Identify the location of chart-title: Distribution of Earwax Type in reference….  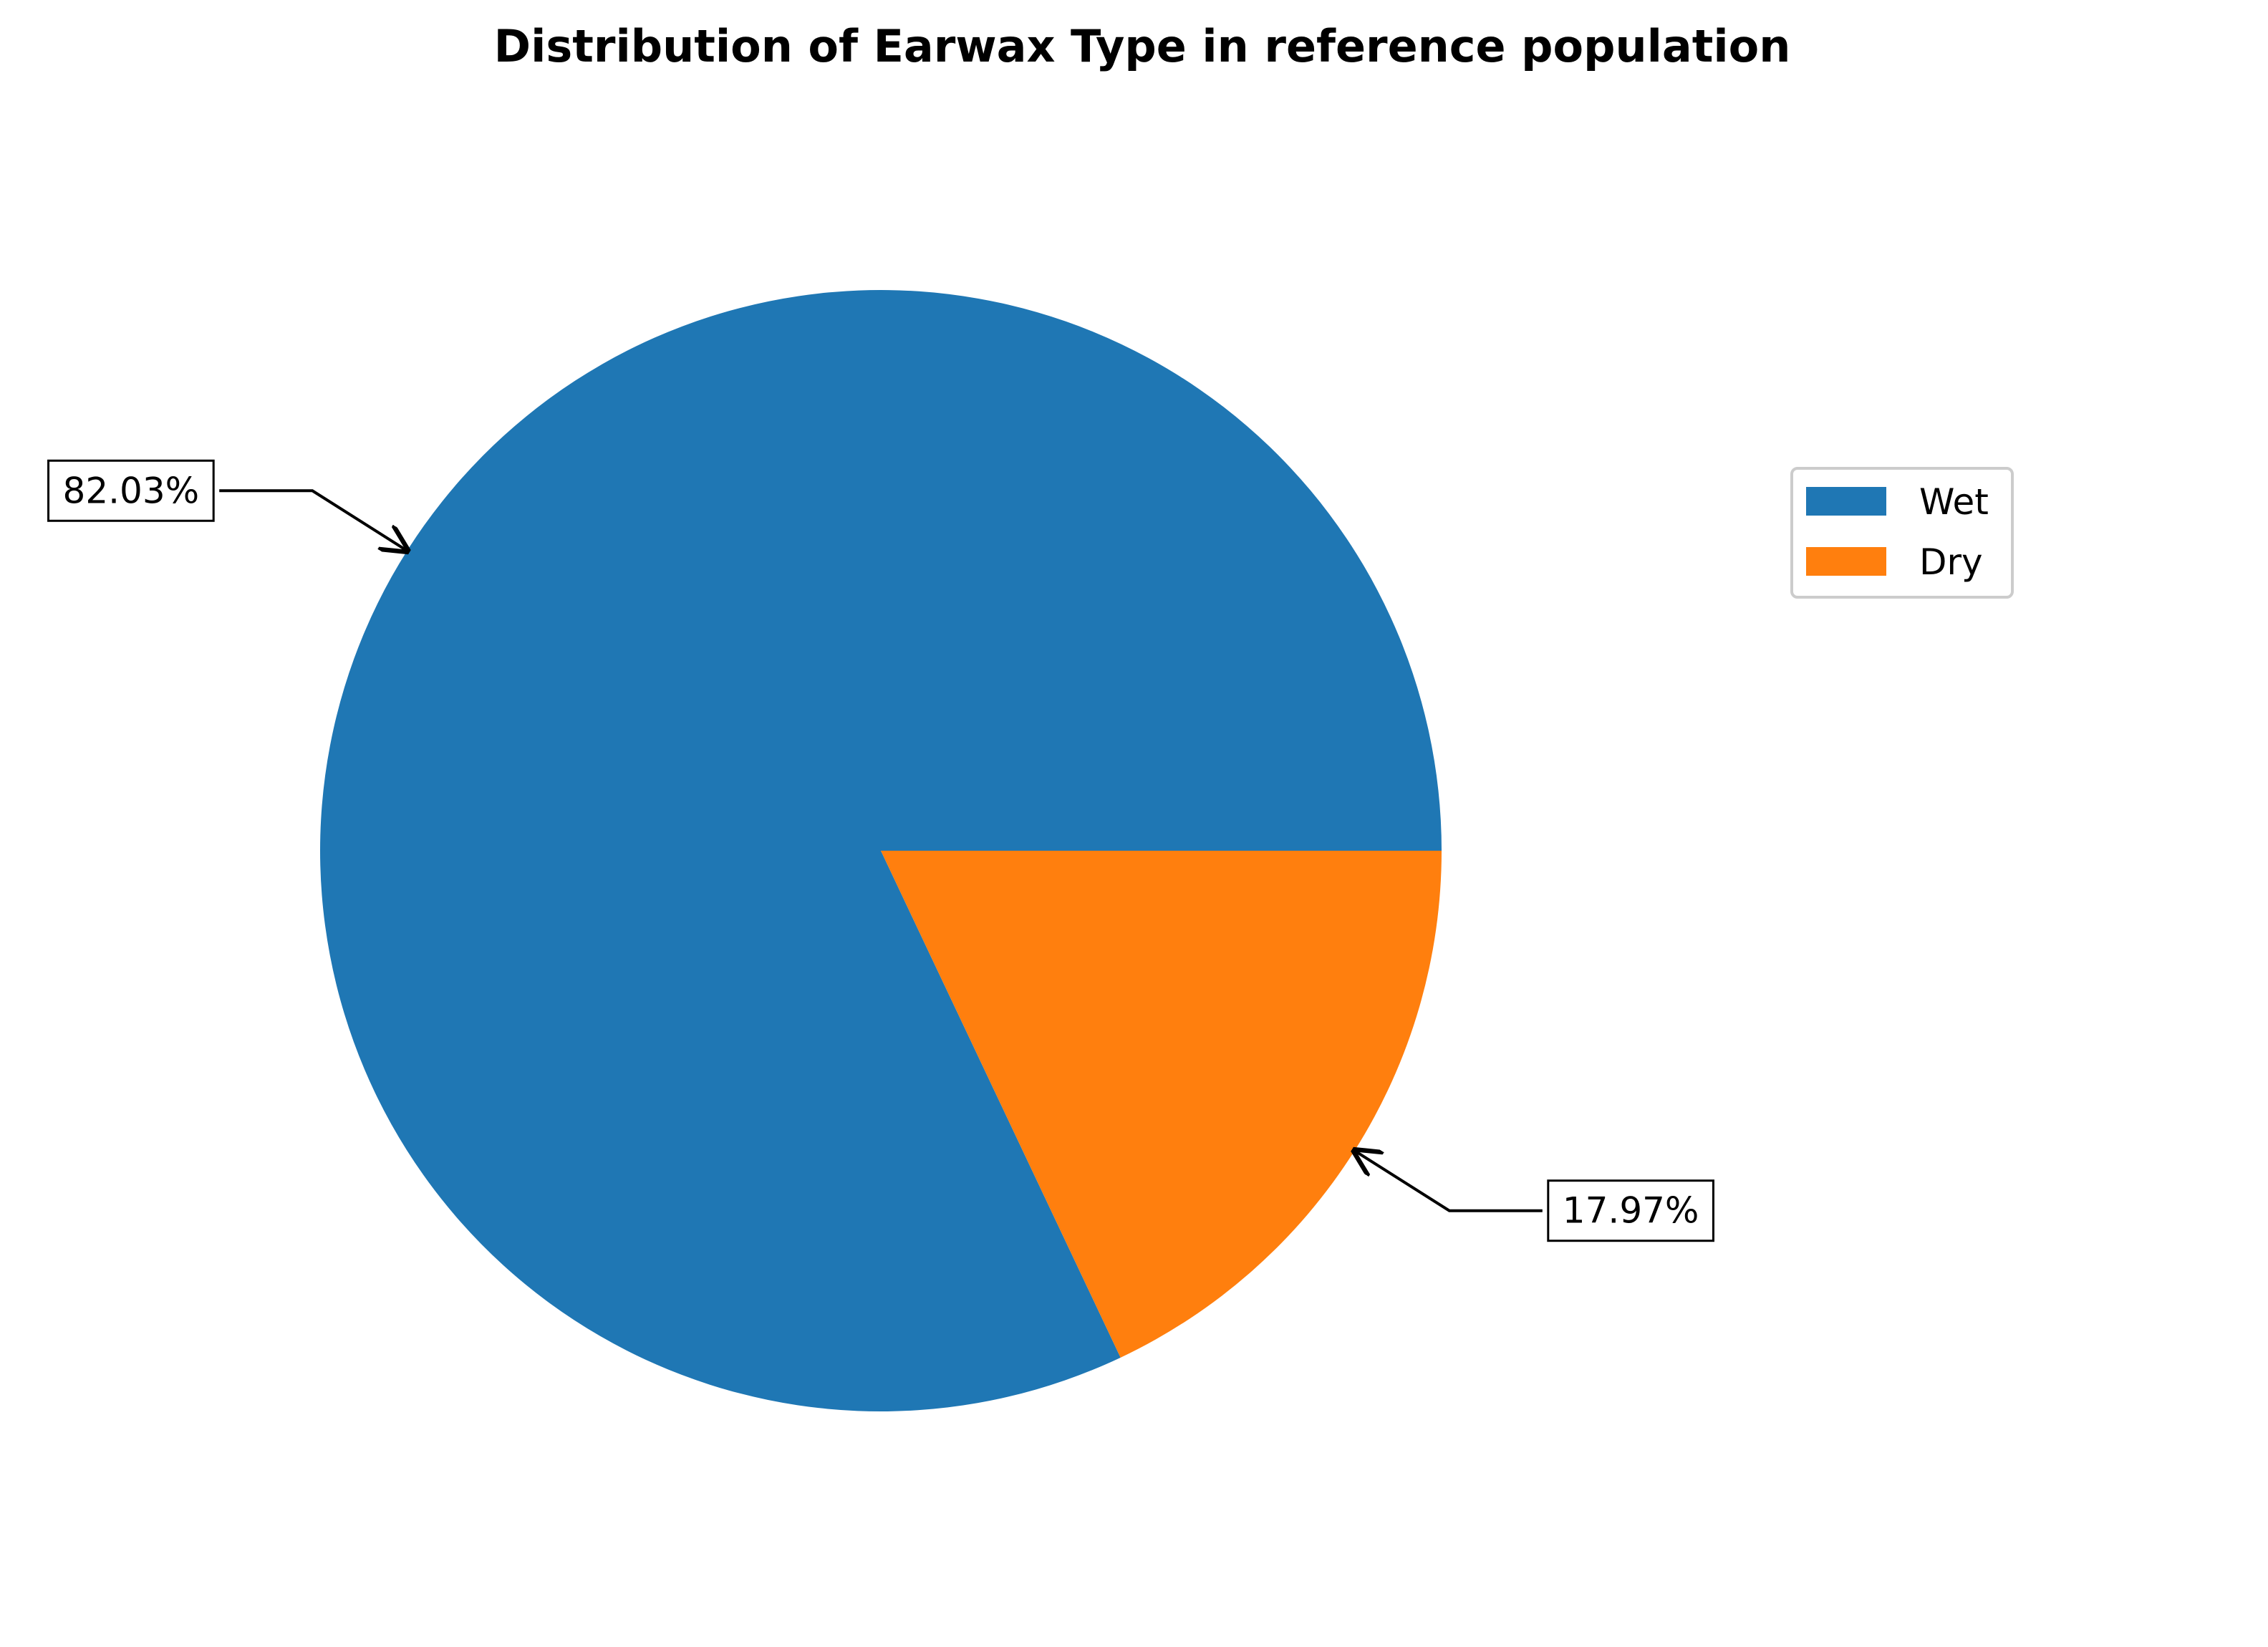
(1142, 46).